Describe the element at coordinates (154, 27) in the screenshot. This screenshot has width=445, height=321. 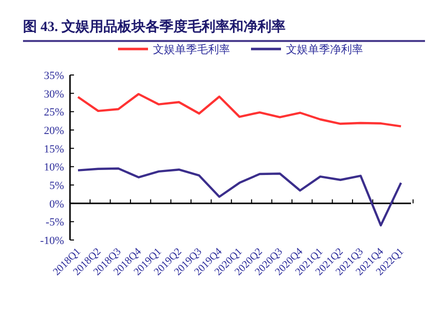
I see `title: 图 43. 文娱用品板块各季度毛利率和净利率` at that location.